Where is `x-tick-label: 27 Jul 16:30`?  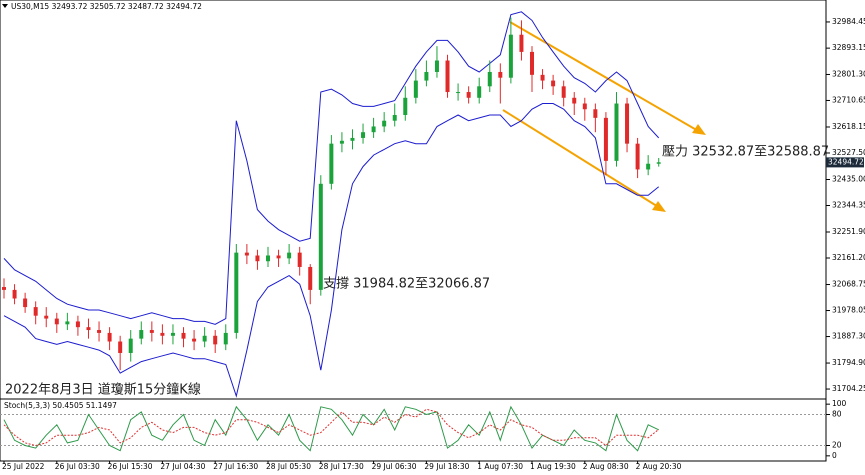 x-tick-label: 27 Jul 16:30 is located at coordinates (235, 466).